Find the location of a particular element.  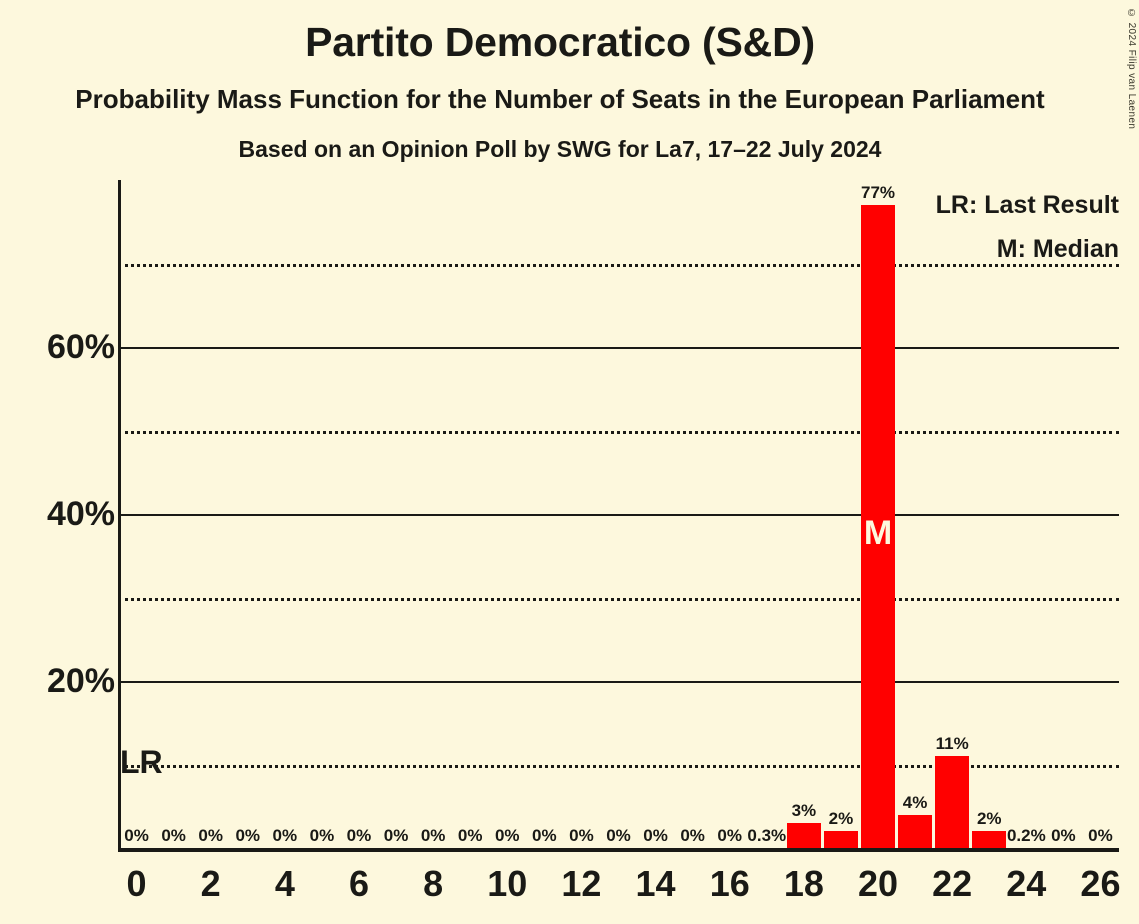

last-result-marker: LR is located at coordinates (141, 761).